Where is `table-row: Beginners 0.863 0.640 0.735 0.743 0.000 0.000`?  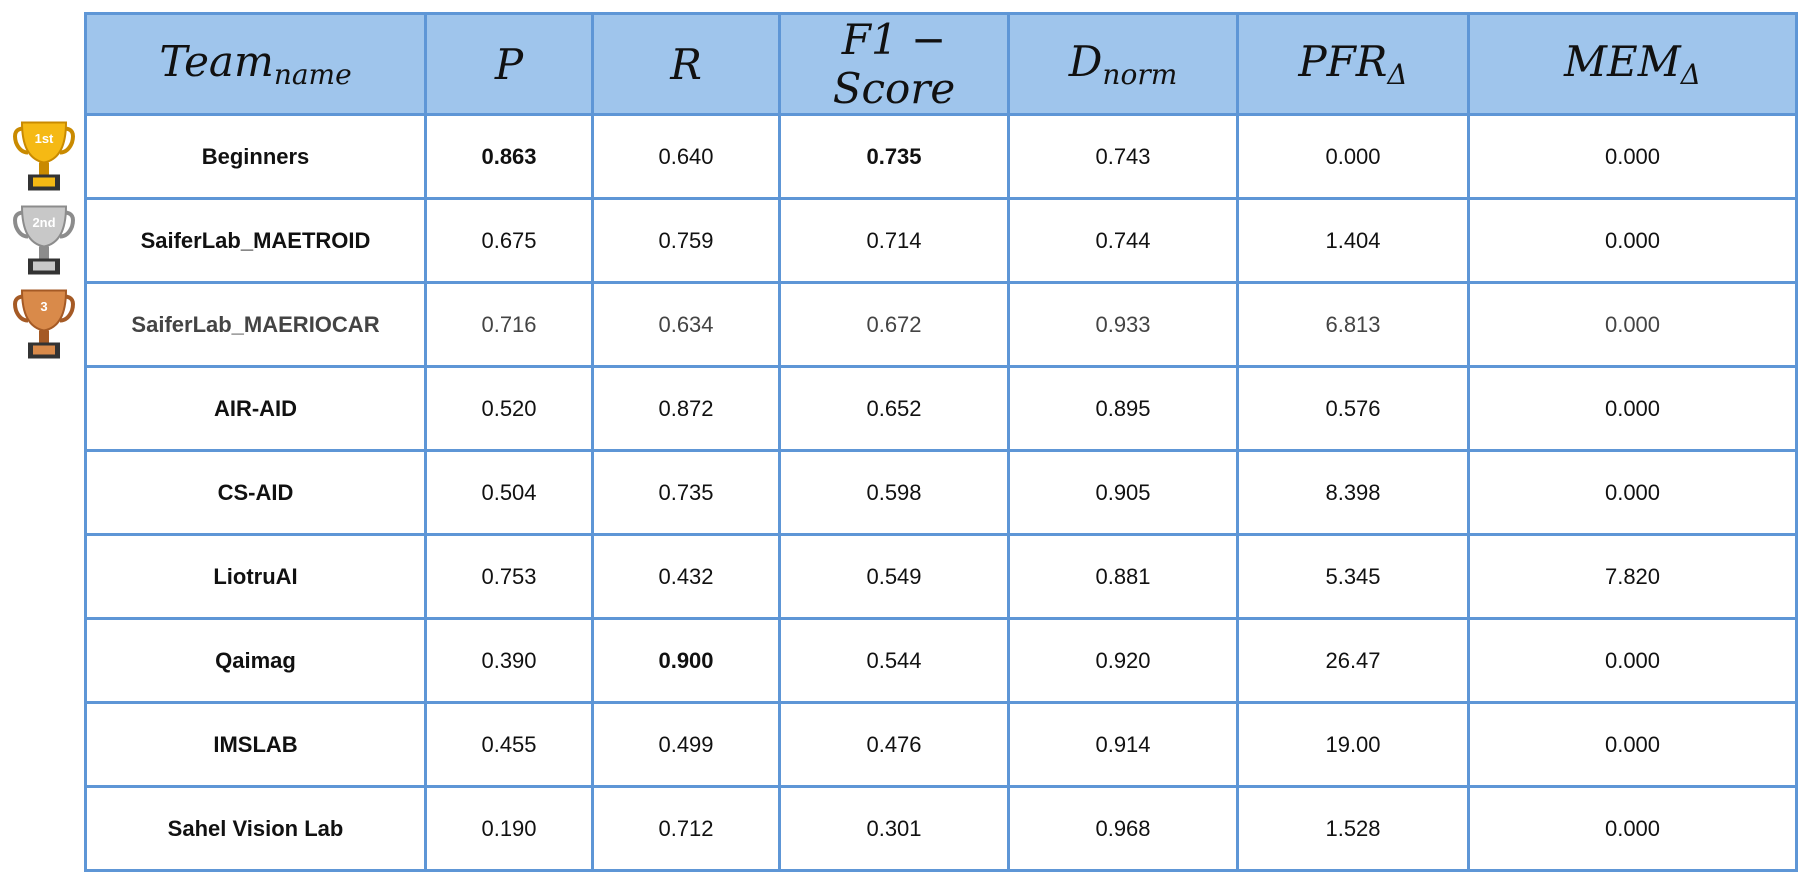
table-row: Beginners 0.863 0.640 0.735 0.743 0.000 0.000 is located at coordinates (941, 156).